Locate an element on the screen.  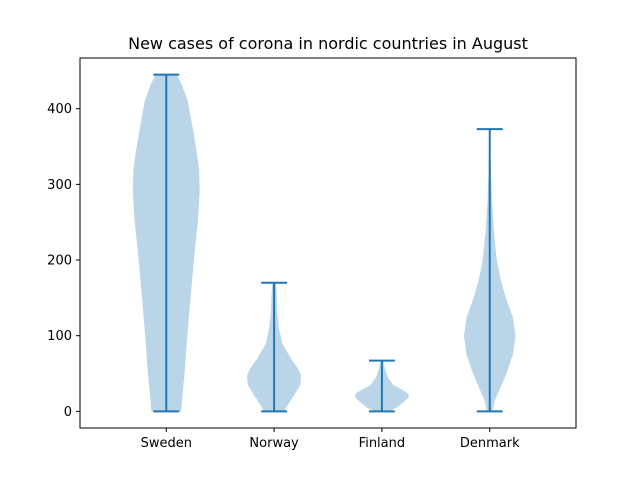
x-tick-label-sweden: Sweden is located at coordinates (166, 443).